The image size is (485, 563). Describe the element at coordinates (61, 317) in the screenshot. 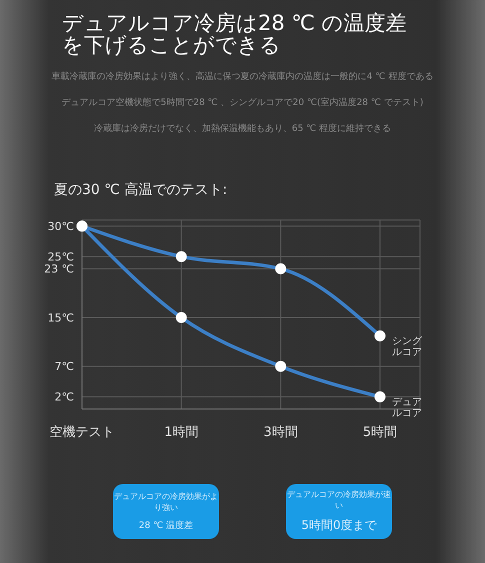

I see `y-tick-label: 15℃` at that location.